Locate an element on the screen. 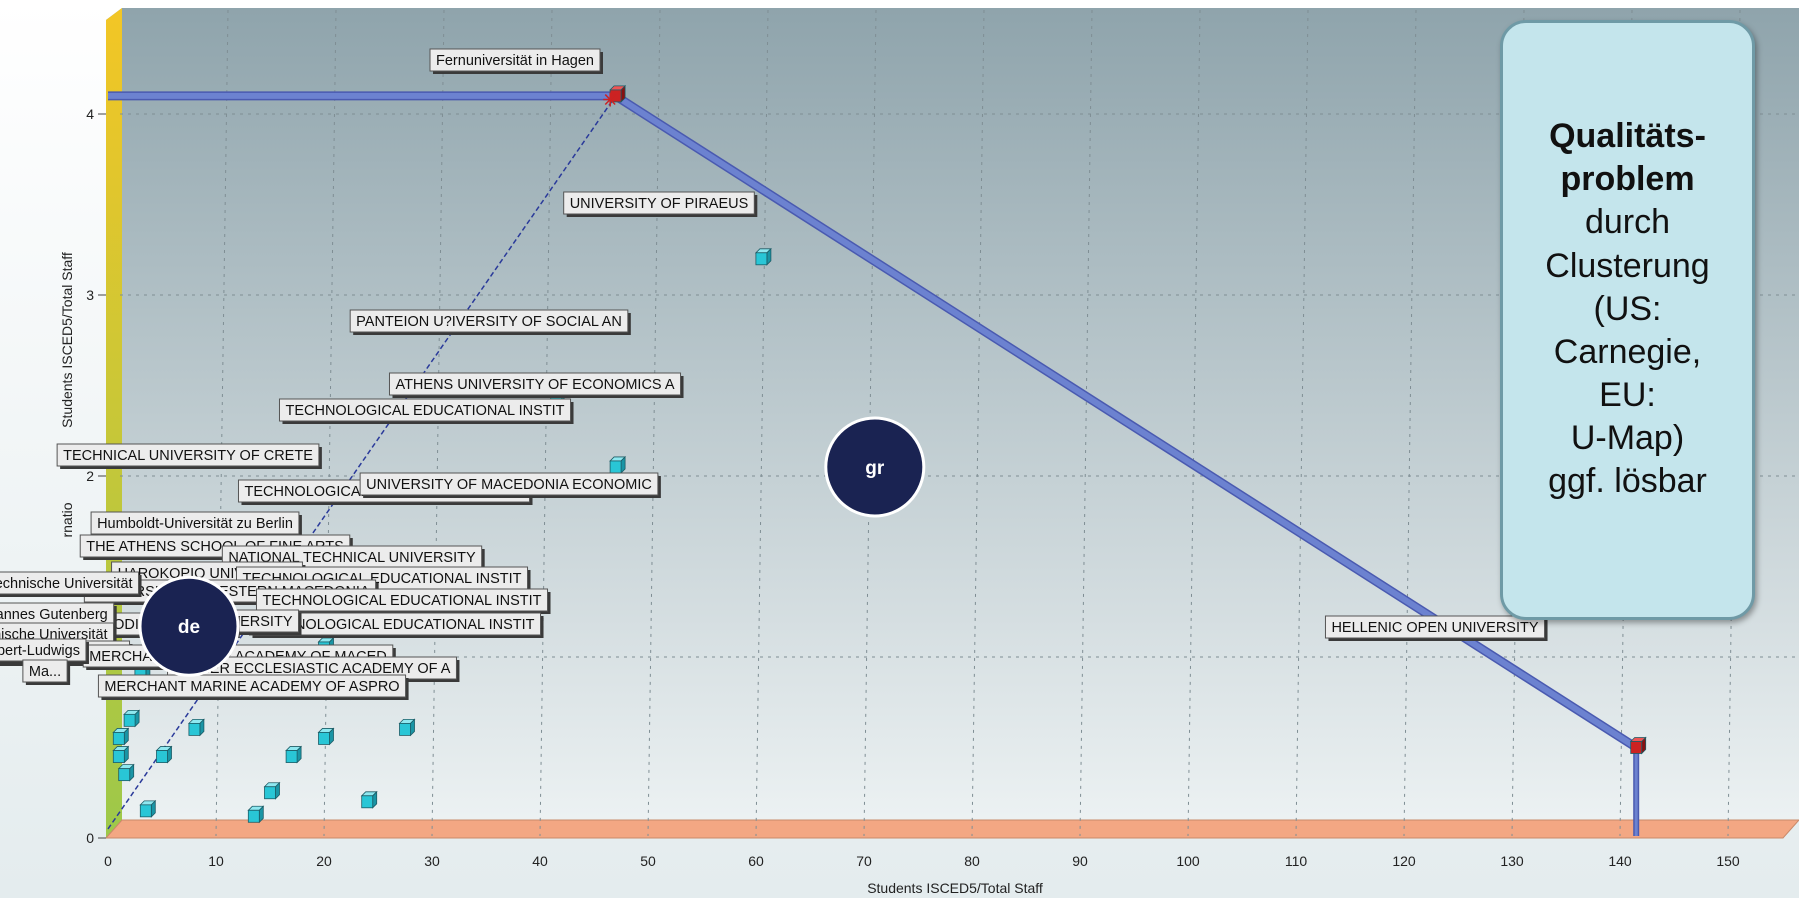 The height and width of the screenshot is (898, 1799). point-label: UNIVERSITY OF MACEDONIA ECONOMIC is located at coordinates (510, 485).